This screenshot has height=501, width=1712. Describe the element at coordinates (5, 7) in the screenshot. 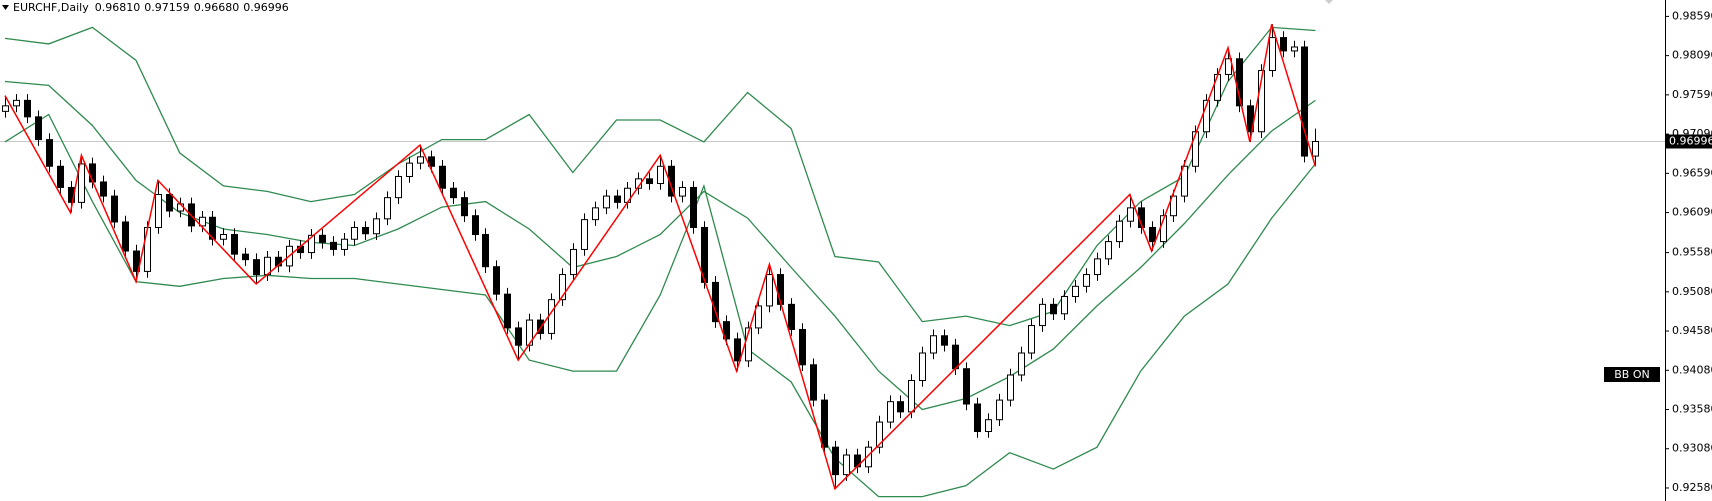

I see `collapse-arrow` at that location.